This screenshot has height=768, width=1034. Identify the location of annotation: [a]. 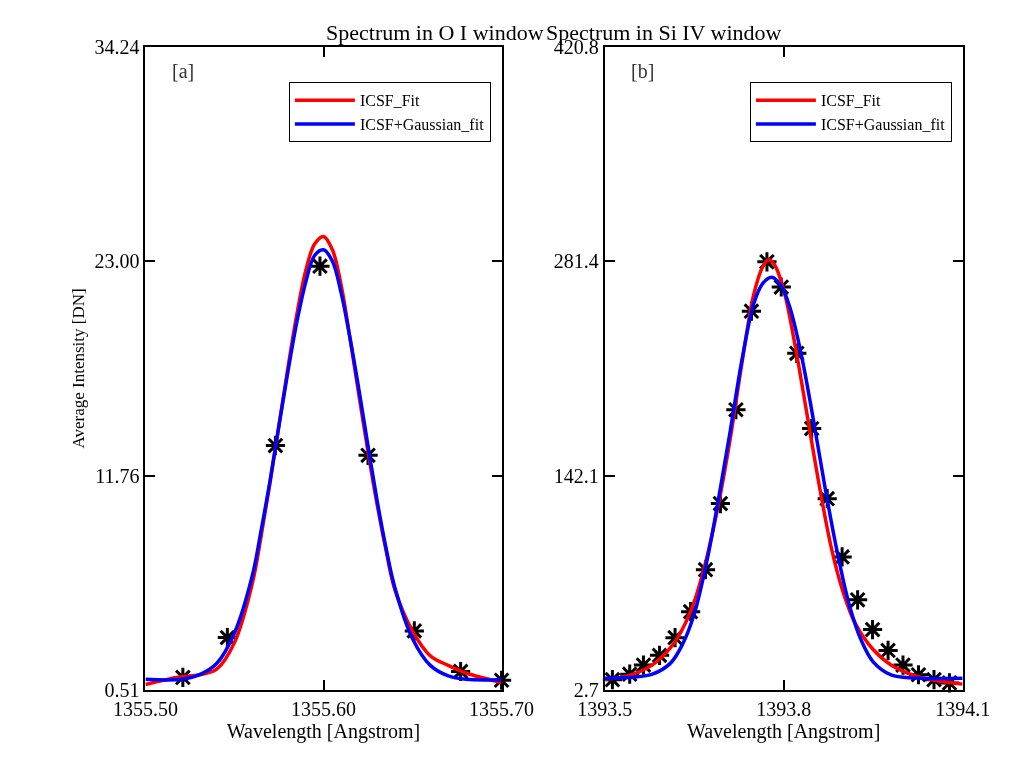
(183, 71).